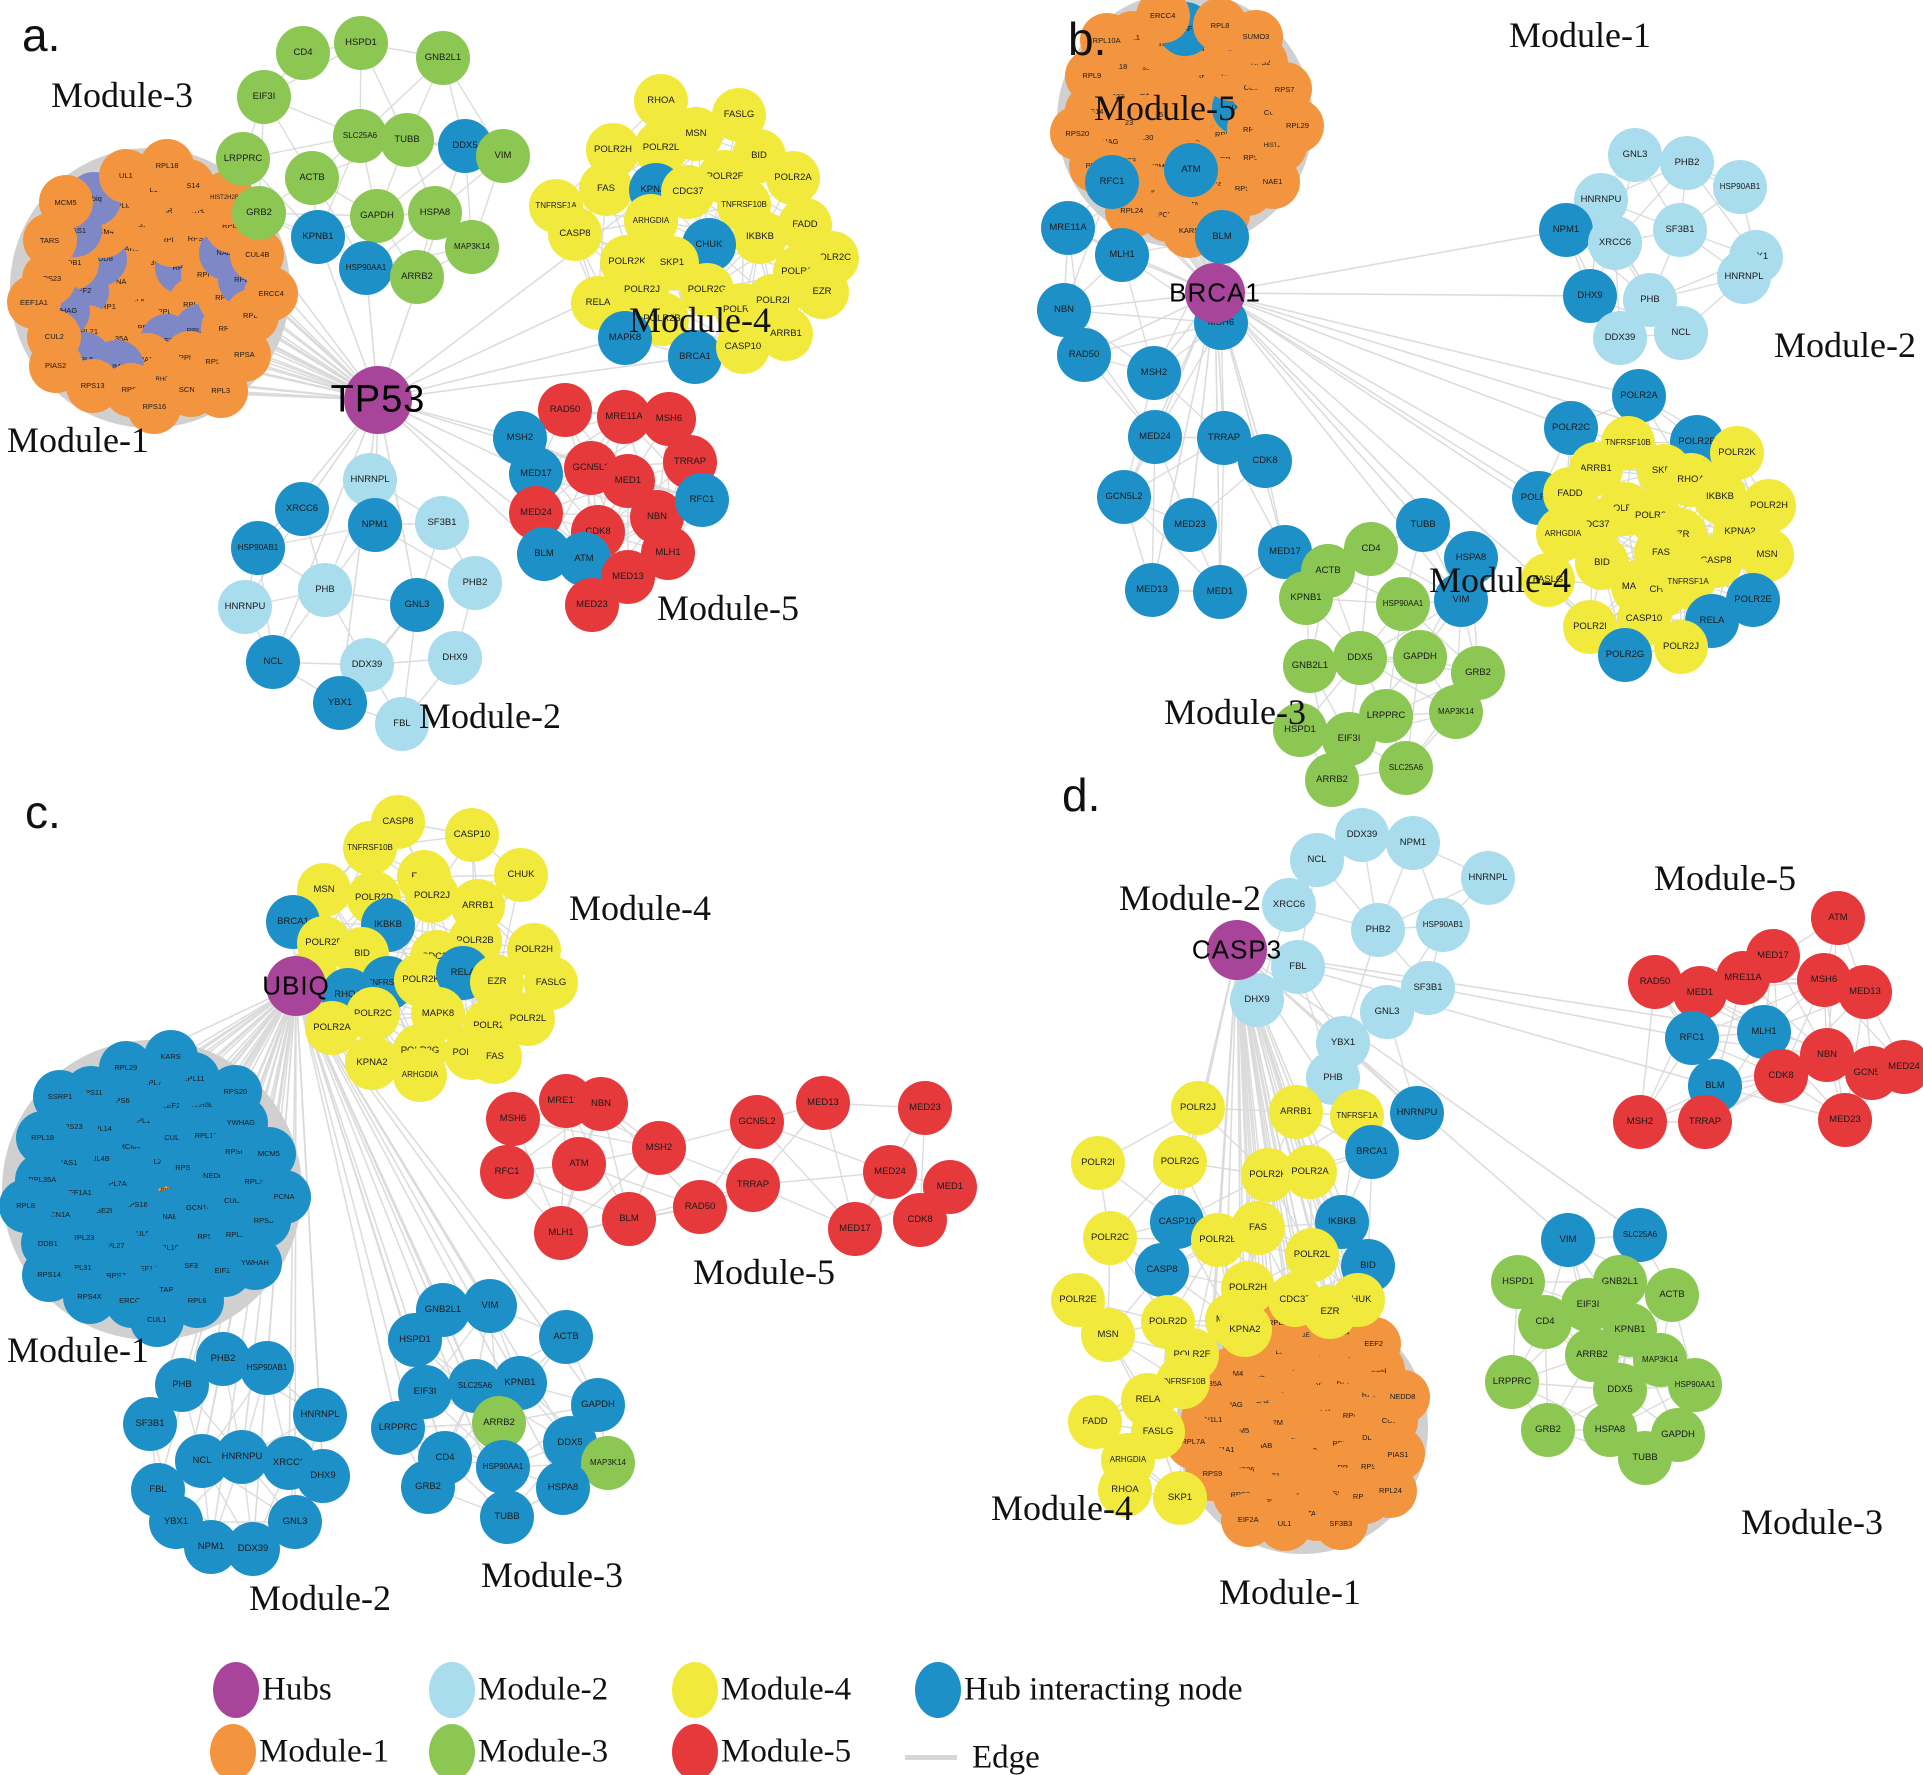 Image resolution: width=1923 pixels, height=1775 pixels. I want to click on node-PHB: PHB, so click(325, 590).